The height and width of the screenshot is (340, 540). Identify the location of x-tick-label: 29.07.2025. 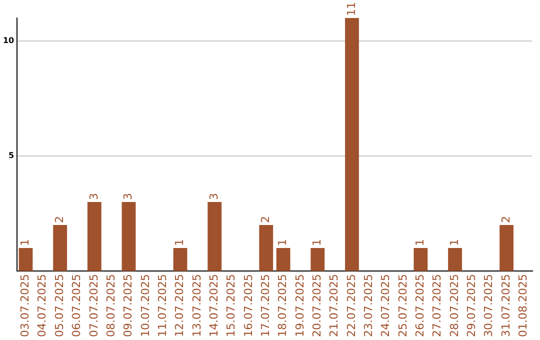
(471, 306).